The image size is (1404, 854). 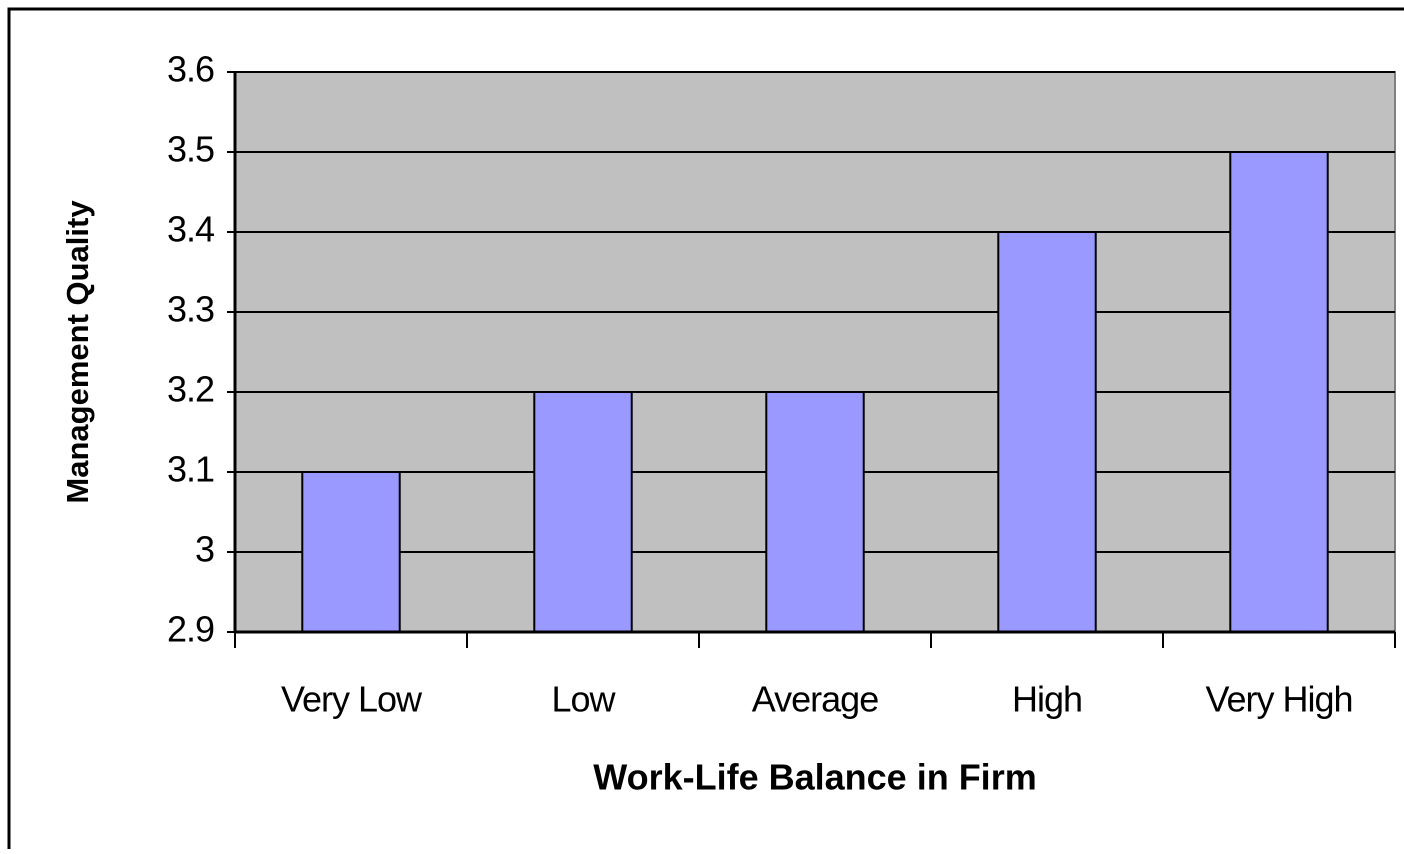 I want to click on y-tick-label: 2.9, so click(x=190, y=629).